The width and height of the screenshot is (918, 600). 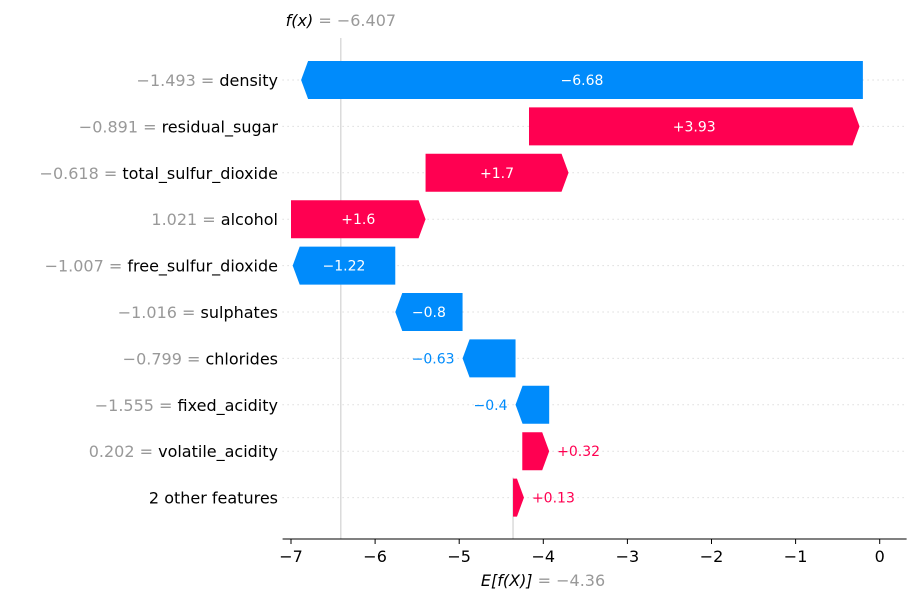 I want to click on feature-label: −1.016 = sulphates, so click(x=198, y=312).